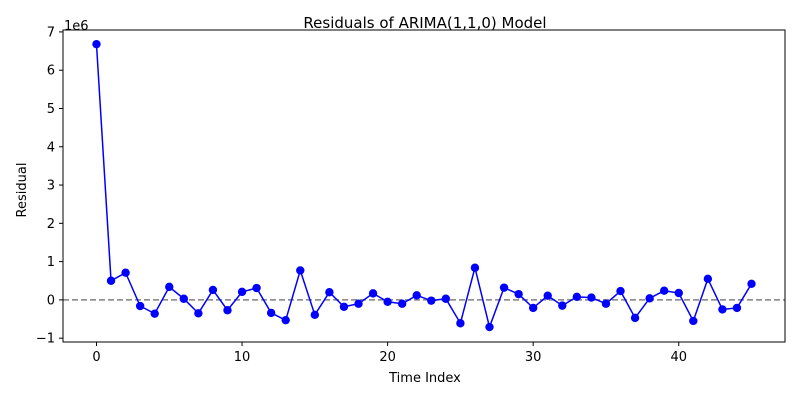 The image size is (800, 400). What do you see at coordinates (45, 339) in the screenshot?
I see `y-tick-label: −1` at bounding box center [45, 339].